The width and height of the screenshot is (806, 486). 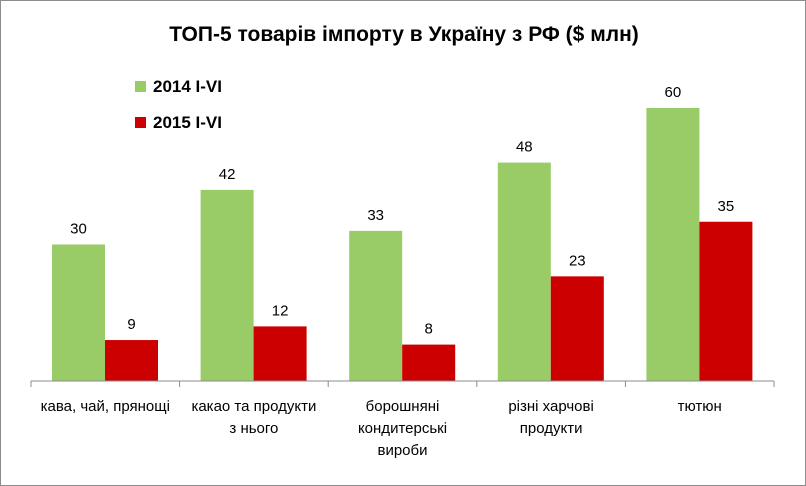 What do you see at coordinates (524, 147) in the screenshot?
I see `data-label-1-4: 48` at bounding box center [524, 147].